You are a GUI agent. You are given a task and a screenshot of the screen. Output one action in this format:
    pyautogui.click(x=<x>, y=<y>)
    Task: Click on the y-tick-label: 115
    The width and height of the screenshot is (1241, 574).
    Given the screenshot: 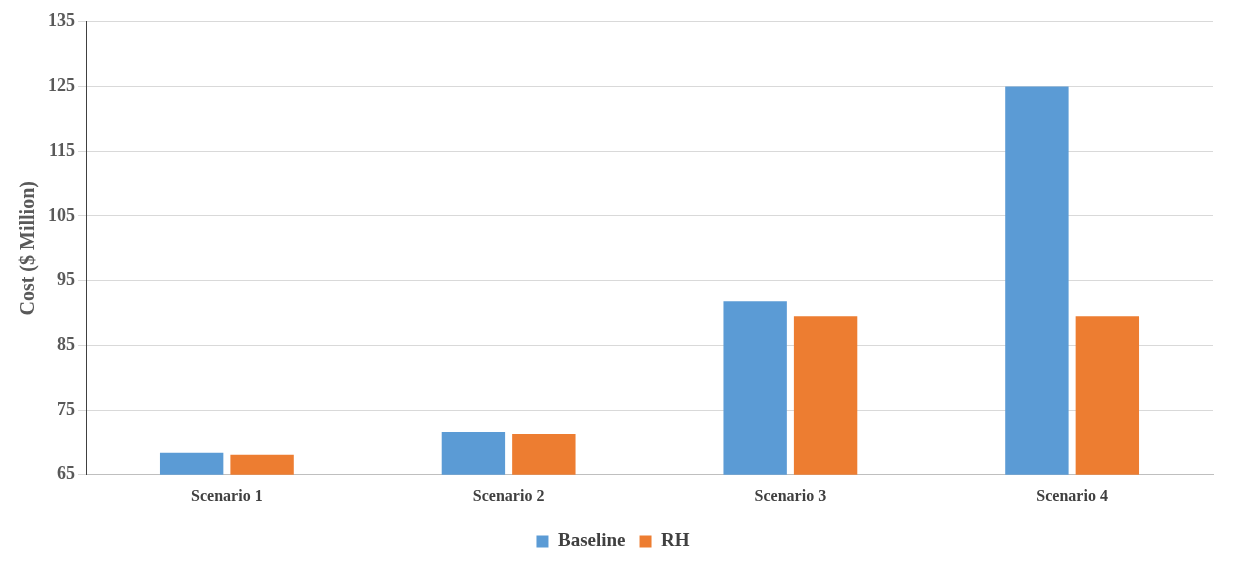 What is the action you would take?
    pyautogui.click(x=61, y=149)
    